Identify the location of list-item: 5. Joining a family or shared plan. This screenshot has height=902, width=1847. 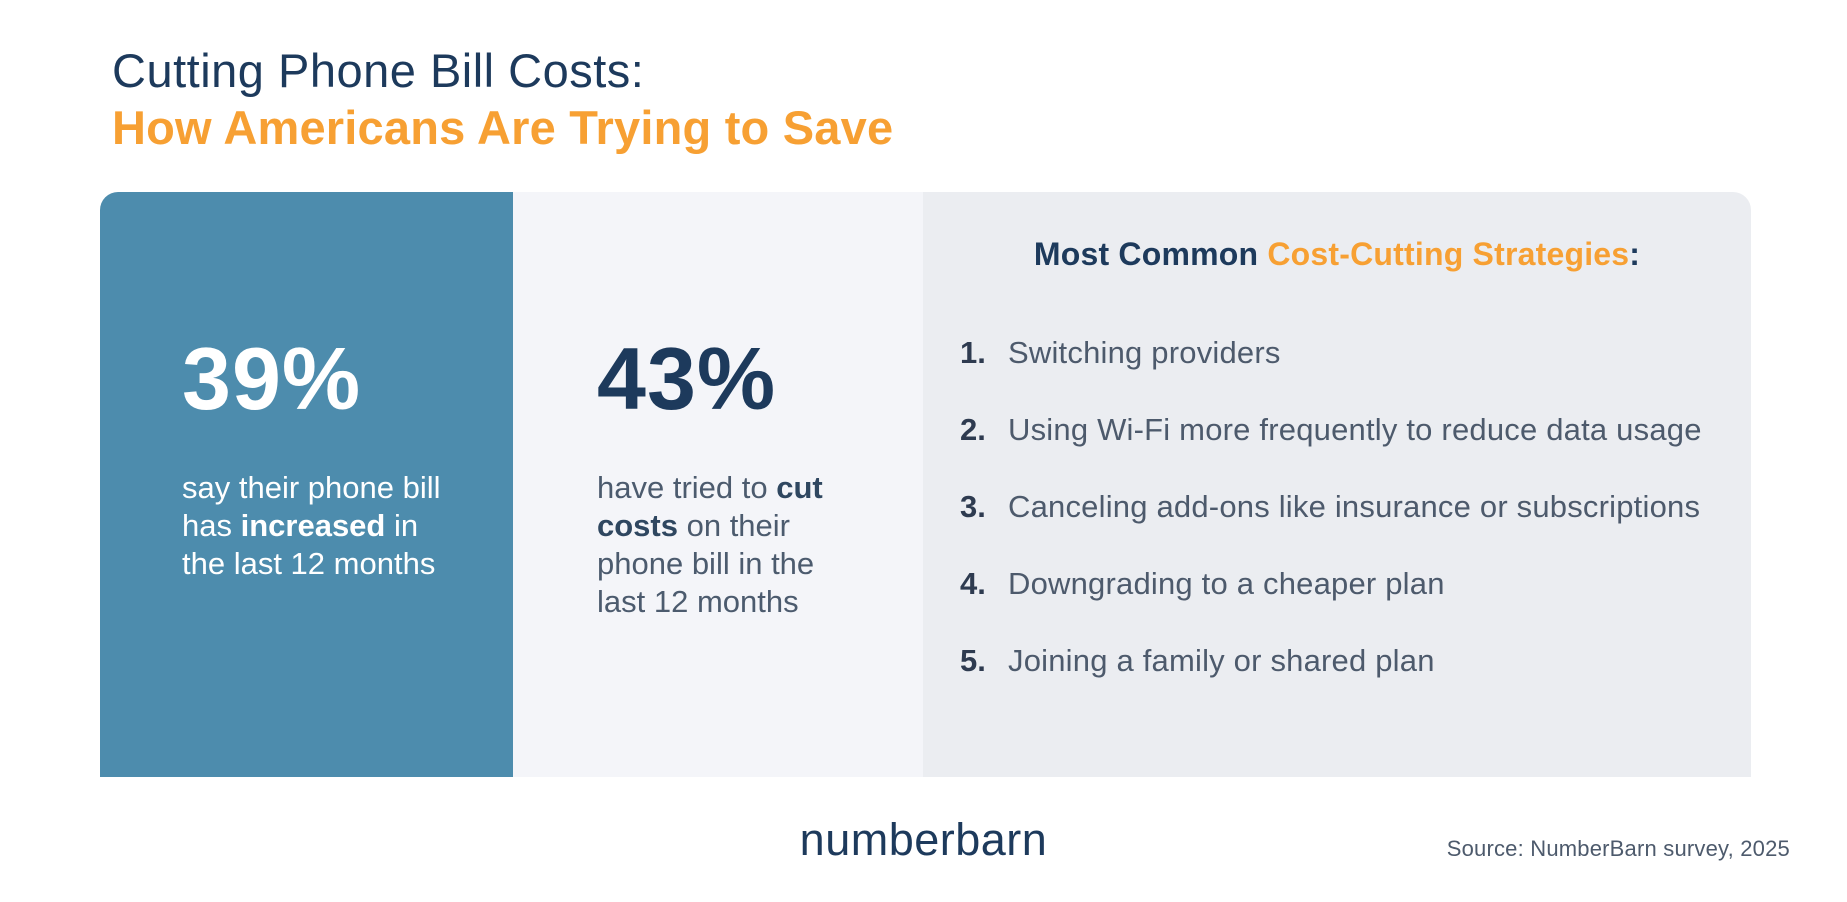
(1355, 661).